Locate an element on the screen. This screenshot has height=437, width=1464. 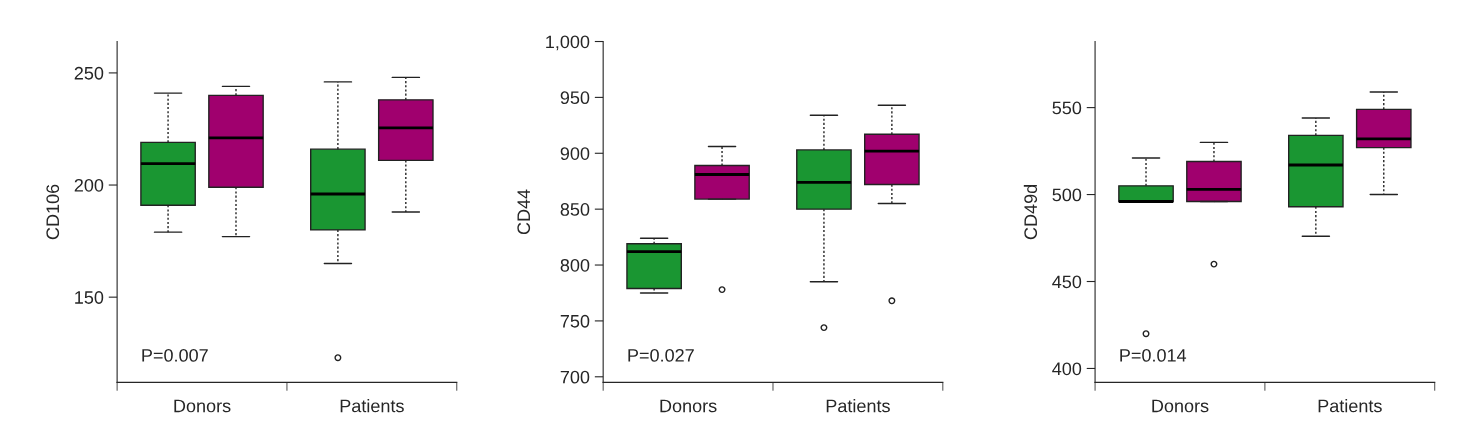
y-tick-label: 200 is located at coordinates (89, 185).